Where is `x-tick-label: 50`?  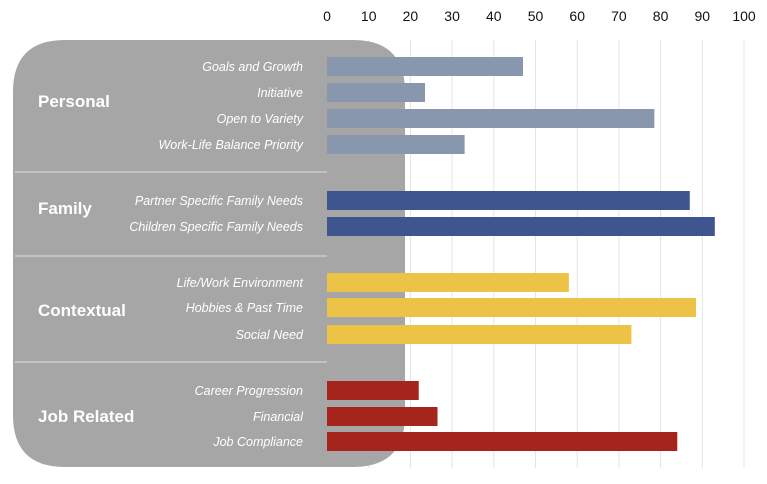 x-tick-label: 50 is located at coordinates (536, 16).